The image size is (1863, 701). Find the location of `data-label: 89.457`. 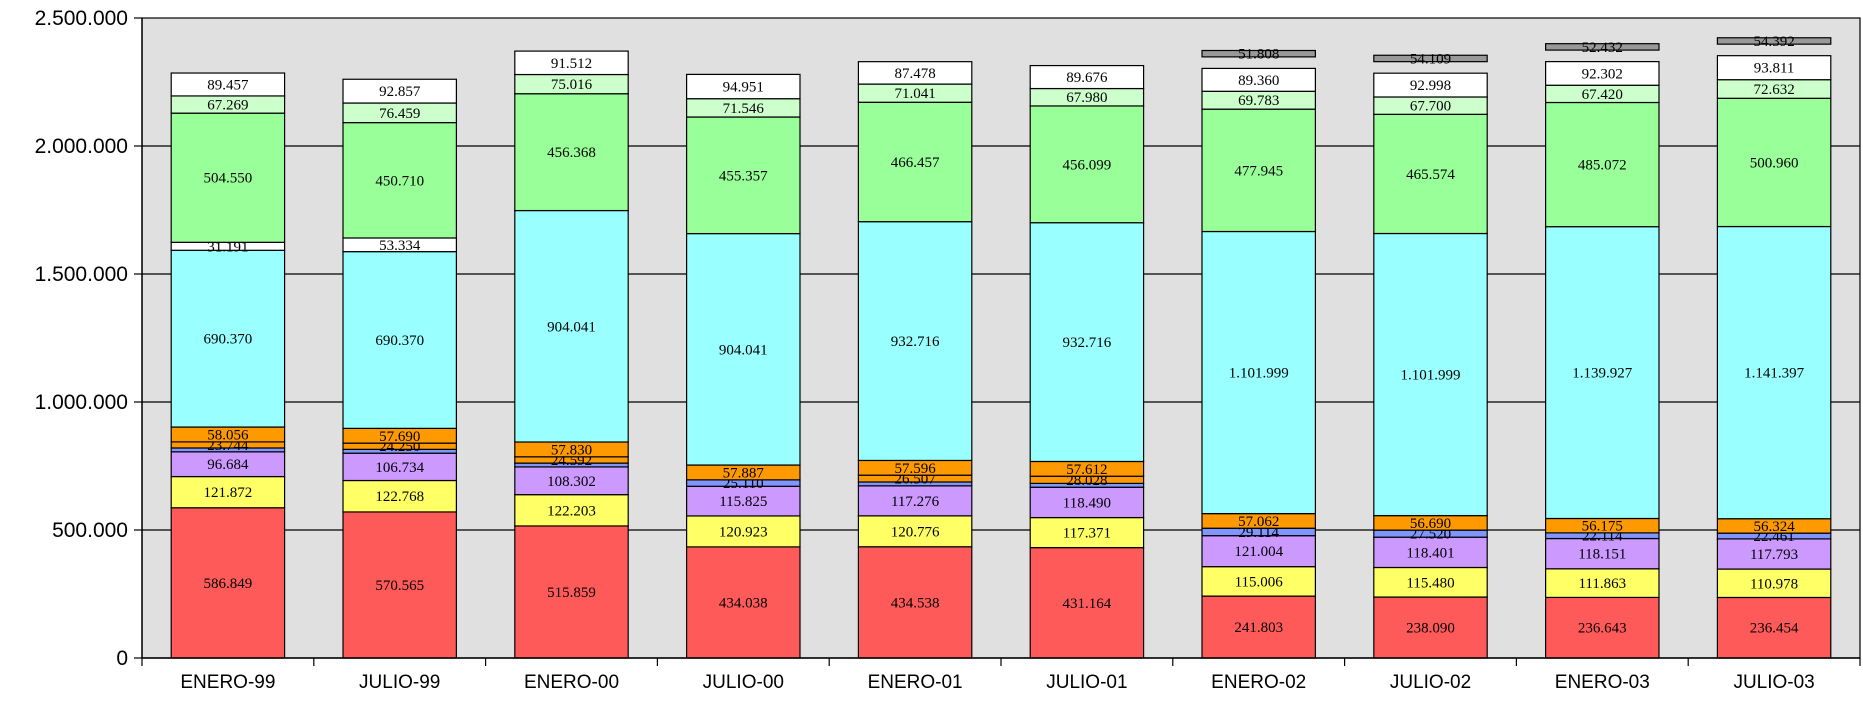

data-label: 89.457 is located at coordinates (228, 85).